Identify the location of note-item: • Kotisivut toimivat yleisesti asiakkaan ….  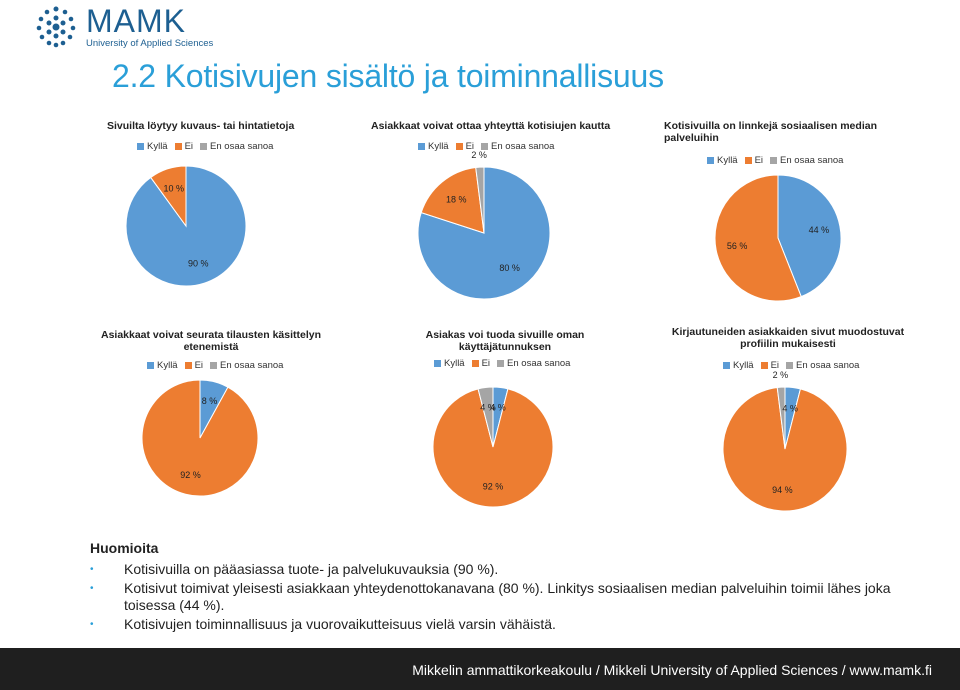
(510, 597).